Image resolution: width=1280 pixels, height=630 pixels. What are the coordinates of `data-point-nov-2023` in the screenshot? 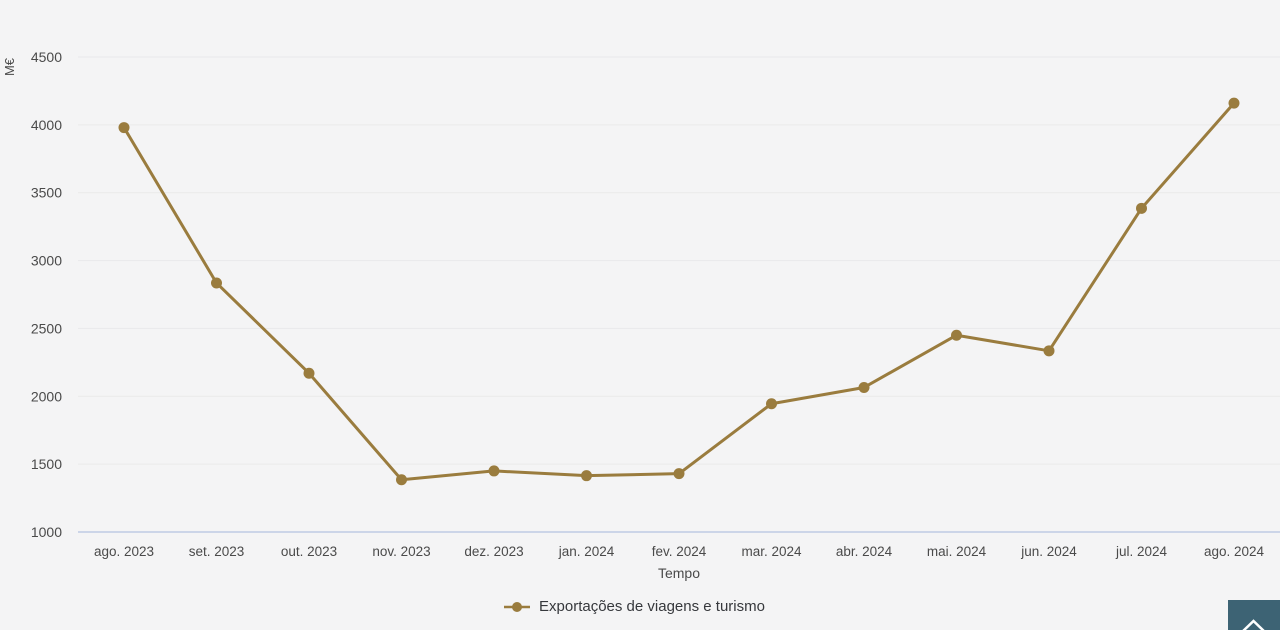 It's located at (401, 480).